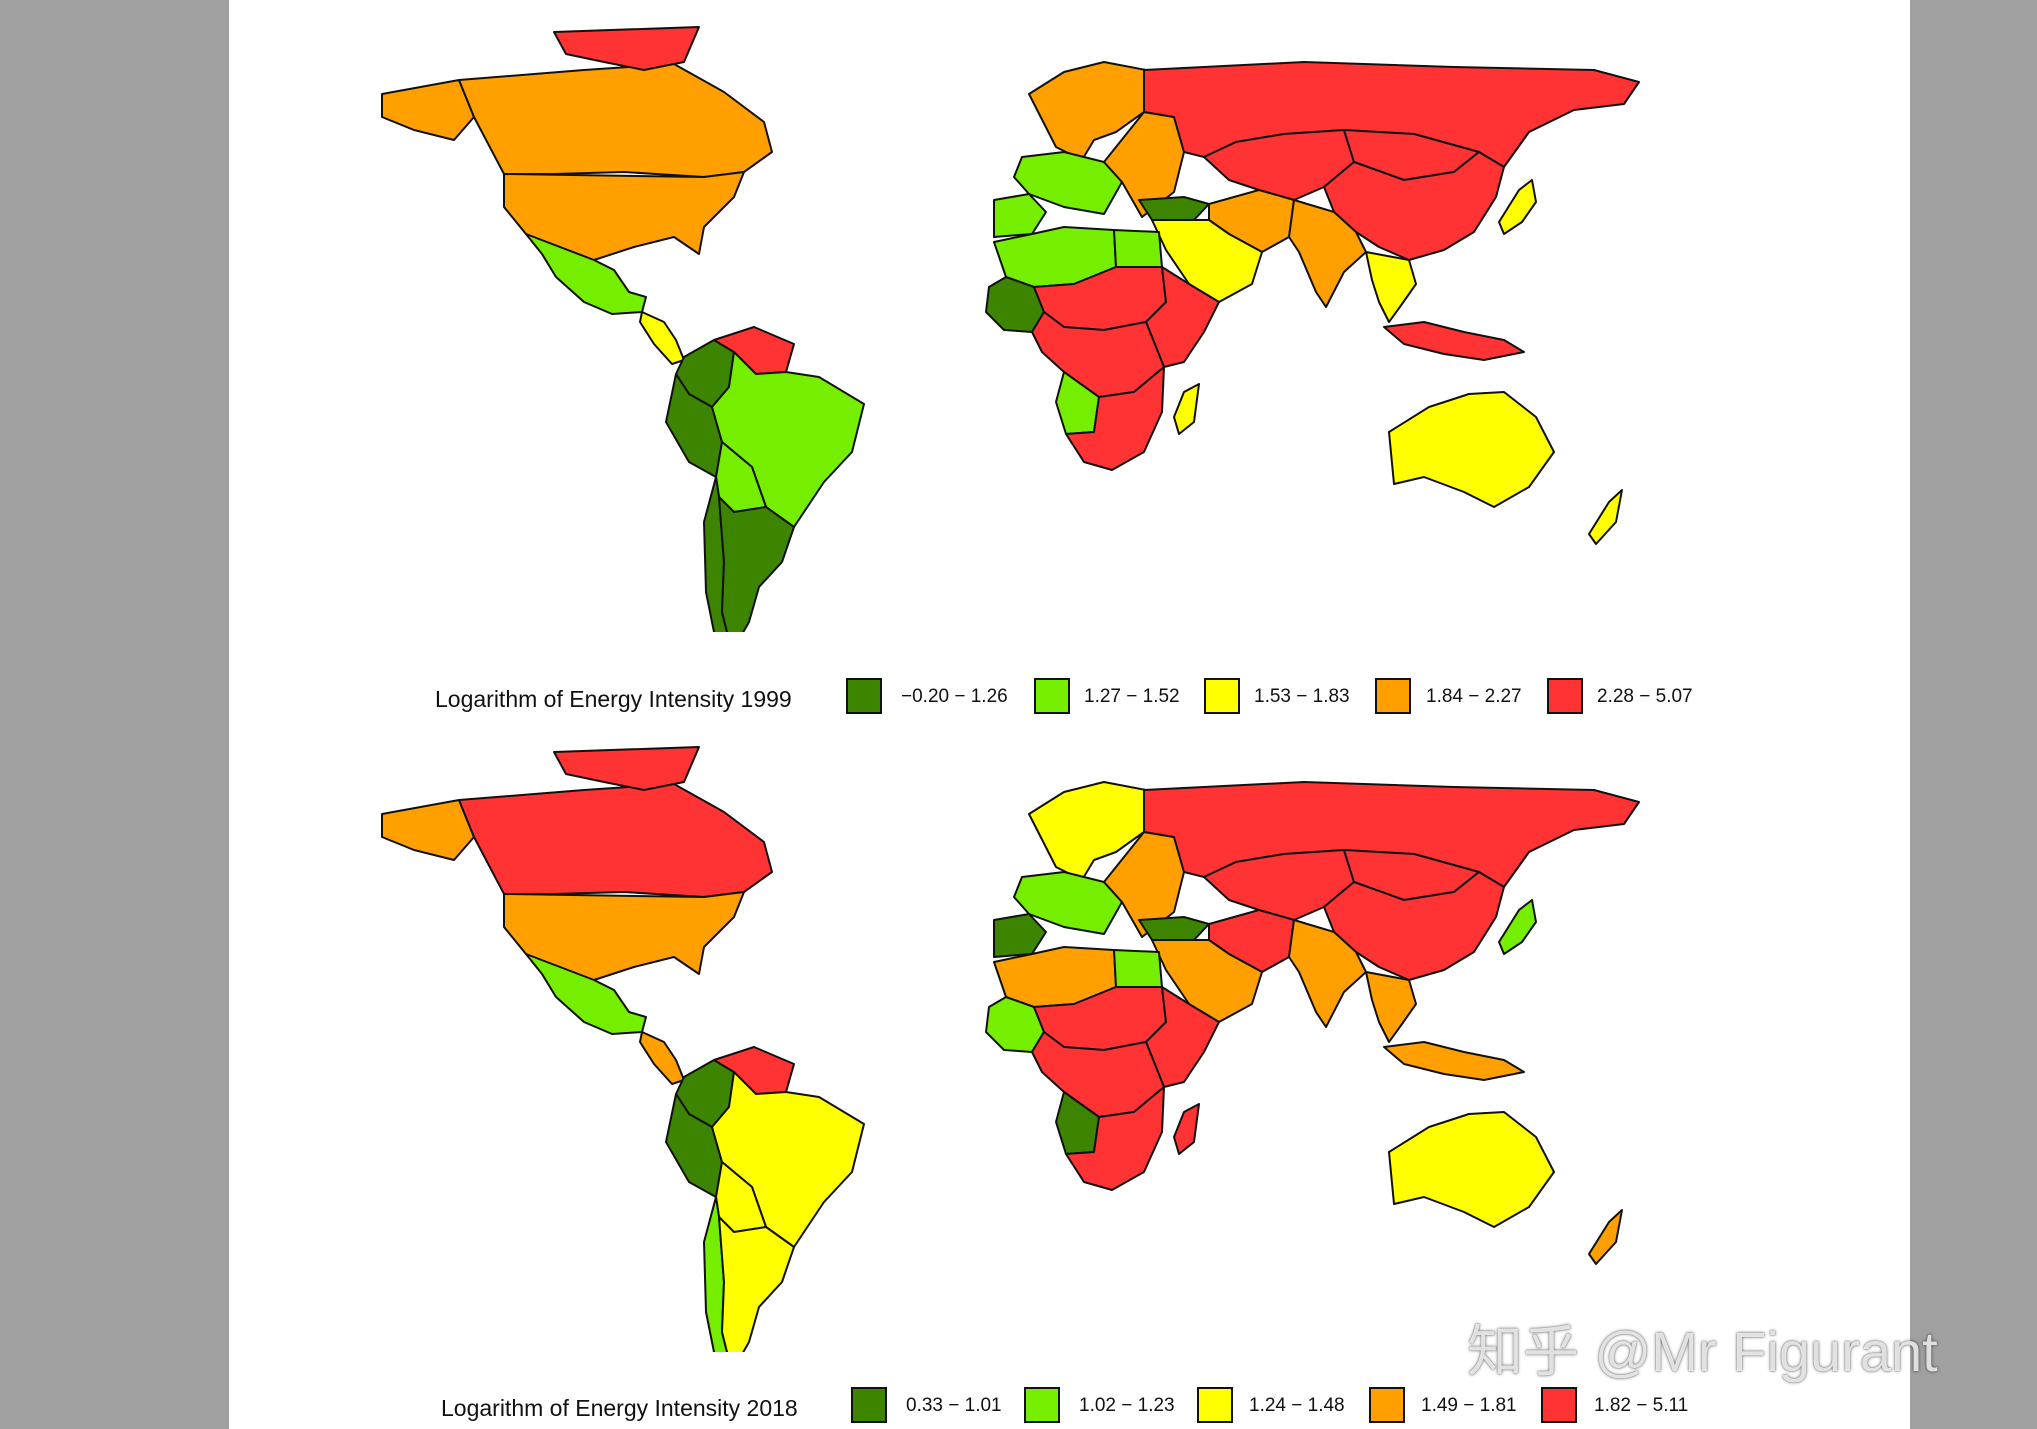  Describe the element at coordinates (619, 1408) in the screenshot. I see `legend-title: Logarithm of Energy Intensity 2018` at that location.